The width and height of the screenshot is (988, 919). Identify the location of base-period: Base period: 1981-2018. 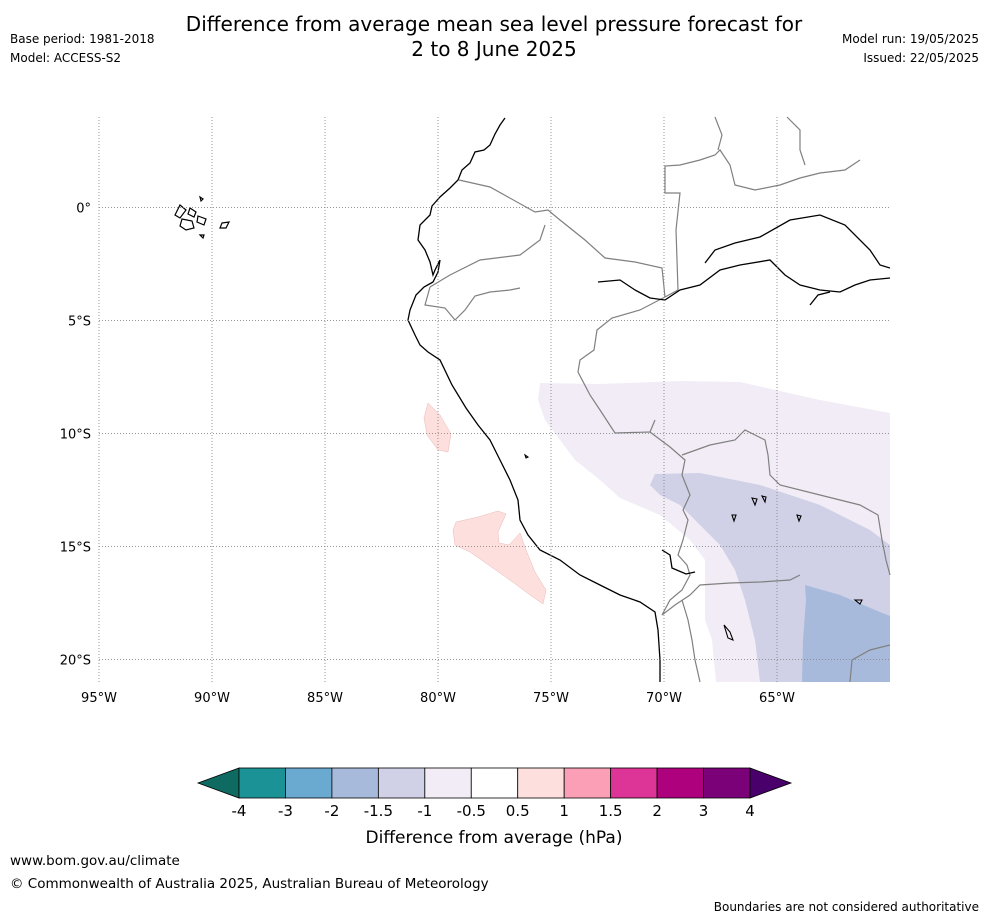
(82, 39).